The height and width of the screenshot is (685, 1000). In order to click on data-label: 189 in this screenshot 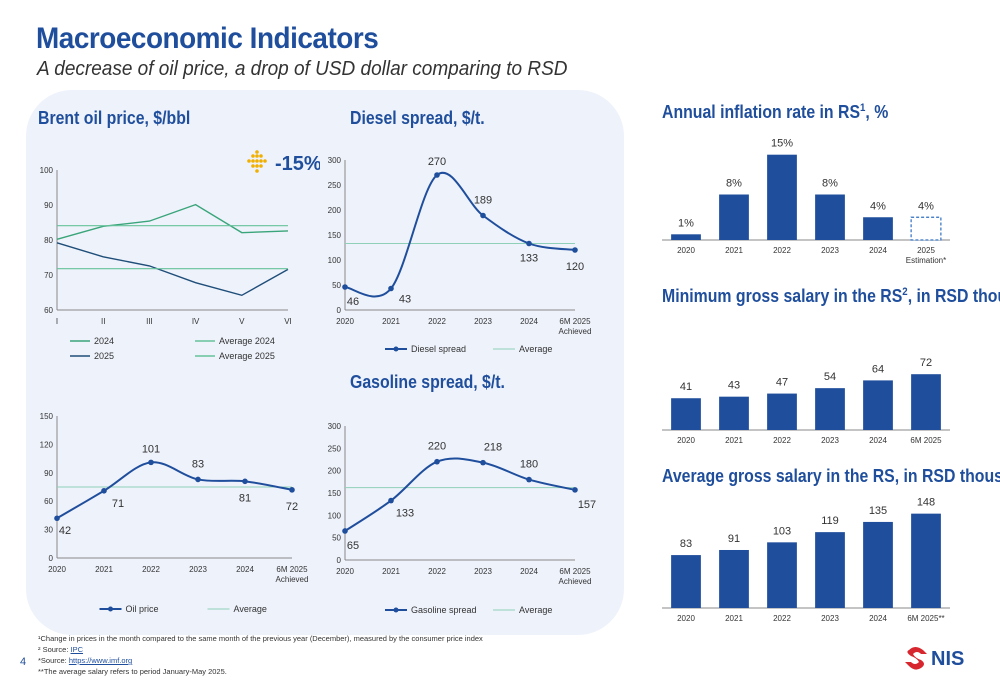, I will do `click(483, 201)`.